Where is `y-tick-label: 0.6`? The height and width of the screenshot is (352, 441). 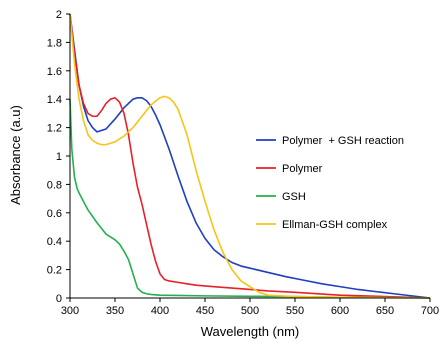 y-tick-label: 0.6 is located at coordinates (54, 214).